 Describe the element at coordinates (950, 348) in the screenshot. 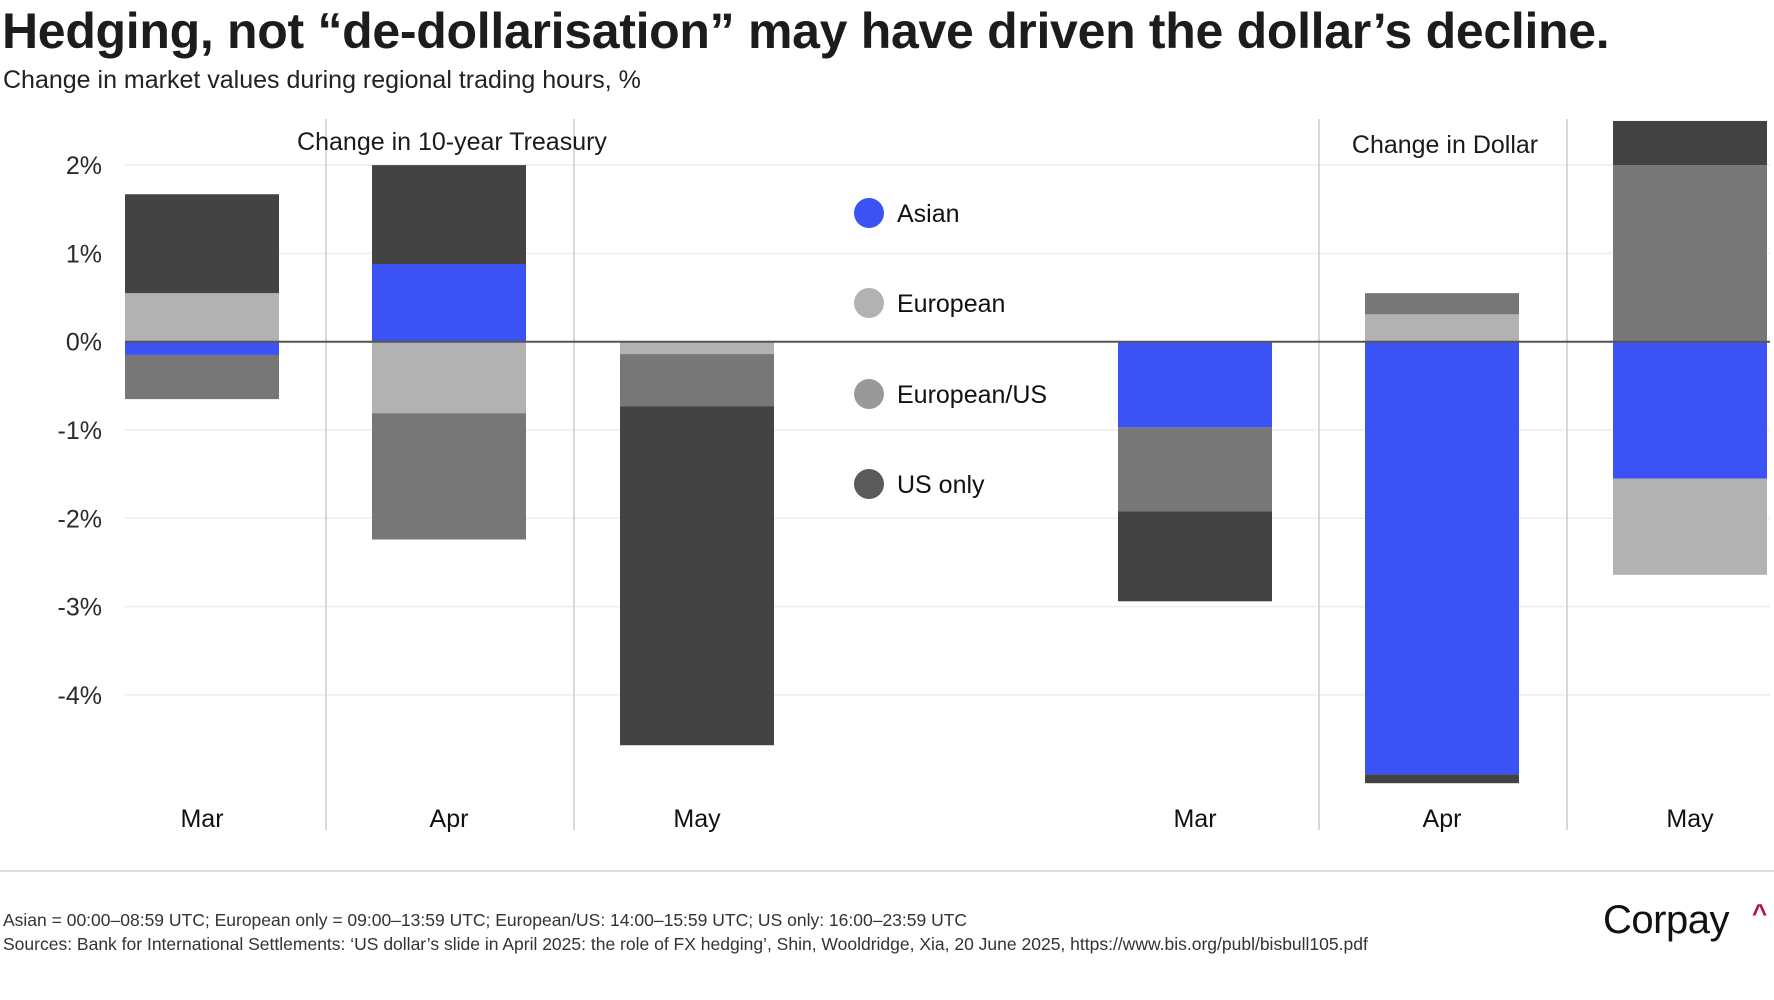

I see `legend: Asian European European/US US only` at that location.